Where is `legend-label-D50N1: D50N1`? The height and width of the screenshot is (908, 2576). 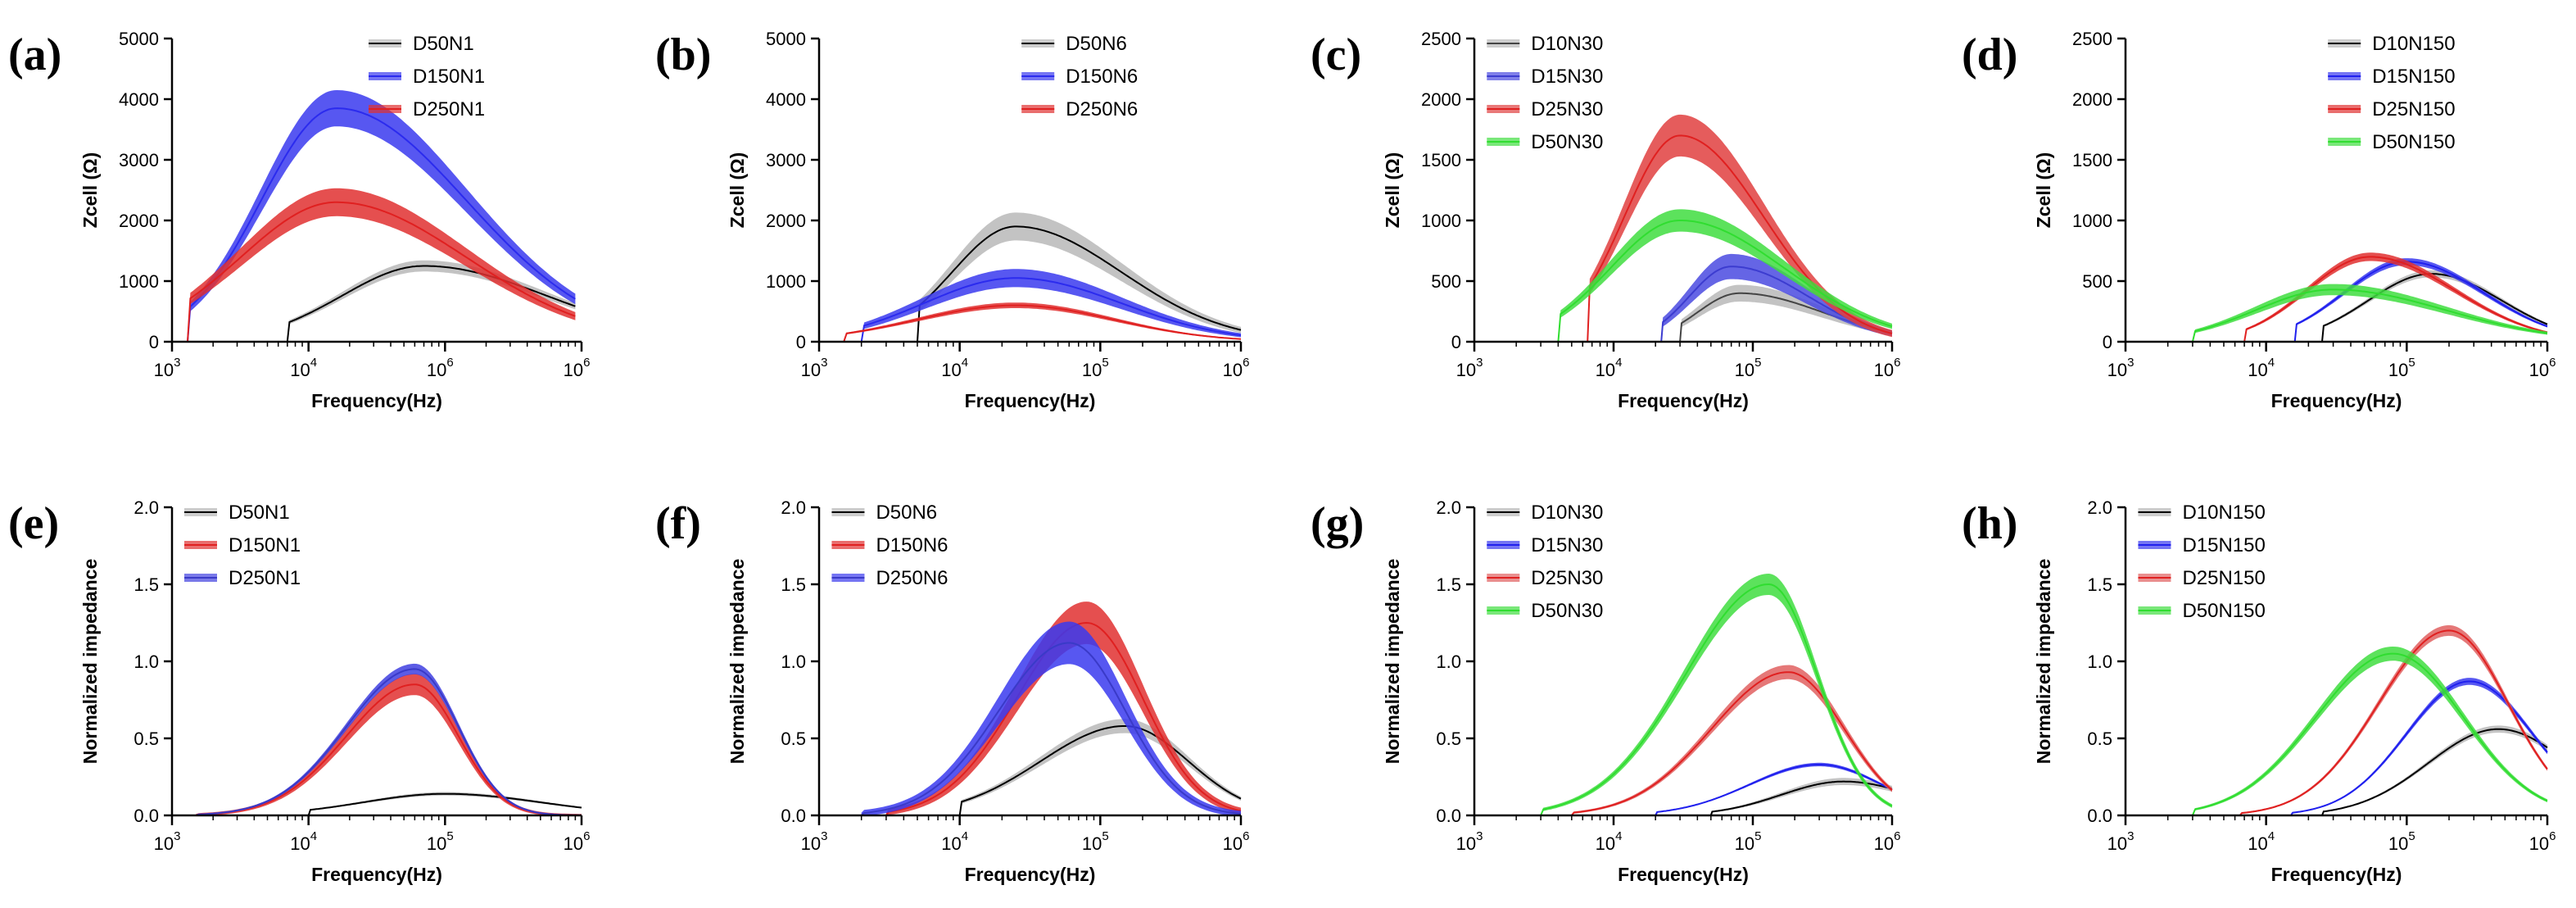
legend-label-D50N1: D50N1 is located at coordinates (443, 44).